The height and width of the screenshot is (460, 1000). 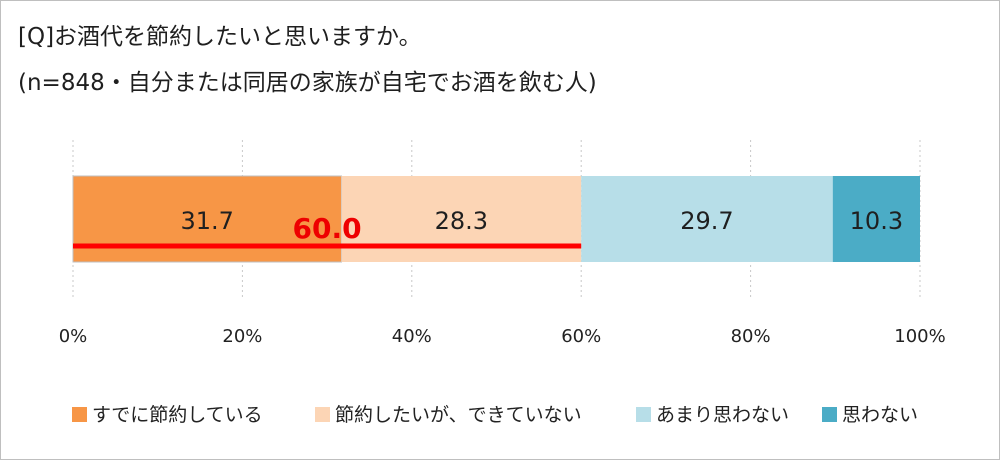 What do you see at coordinates (581, 336) in the screenshot?
I see `x-tick-label: 60%` at bounding box center [581, 336].